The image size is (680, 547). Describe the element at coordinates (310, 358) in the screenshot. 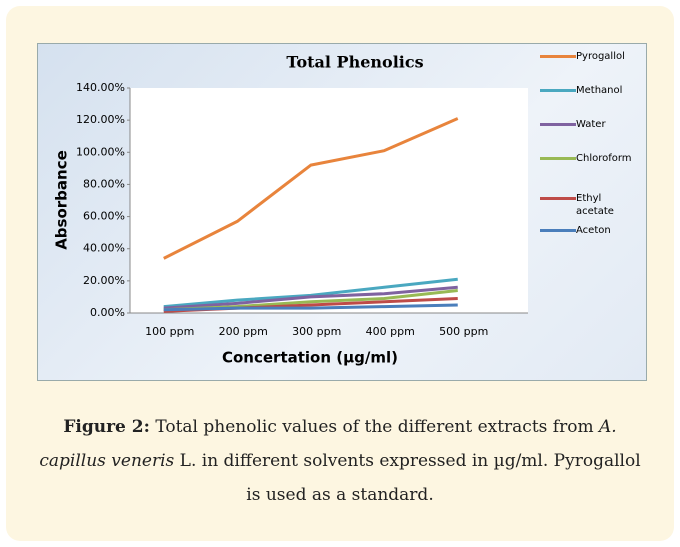

I see `x-axis-label: Concertation (µg/ml)` at that location.